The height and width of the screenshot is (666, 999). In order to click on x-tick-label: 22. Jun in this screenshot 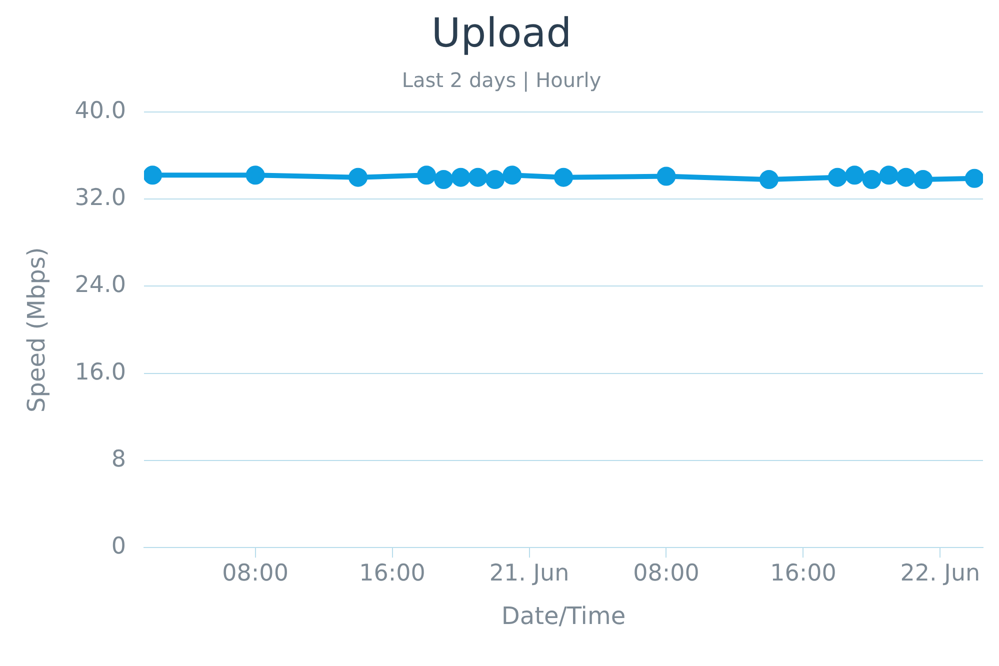, I will do `click(940, 573)`.